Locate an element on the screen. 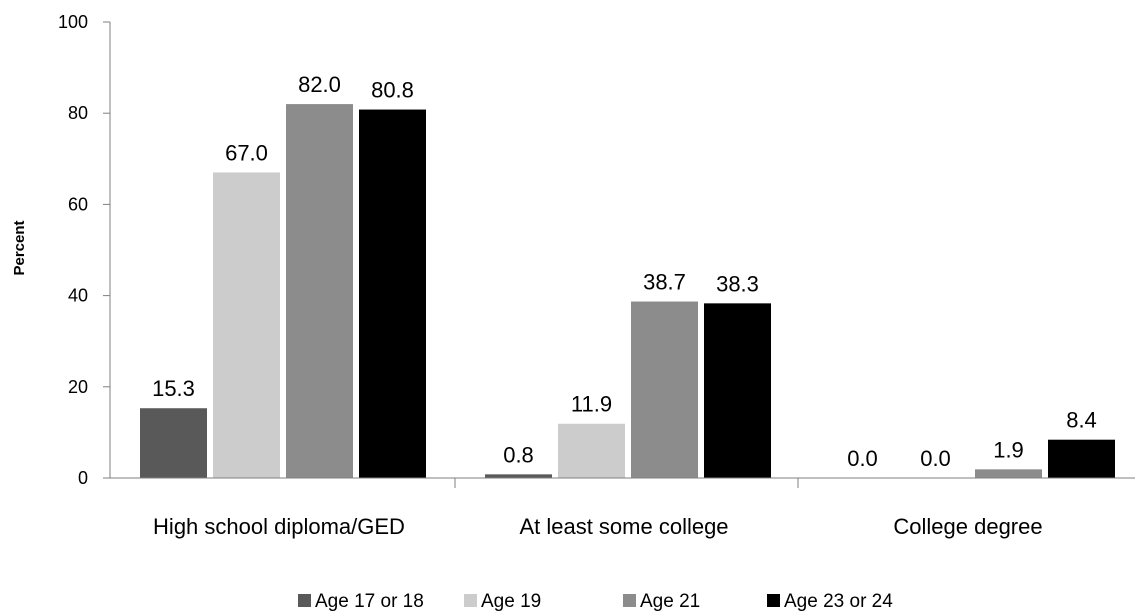 The height and width of the screenshot is (615, 1135). y-tick-label: 60 is located at coordinates (78, 204).